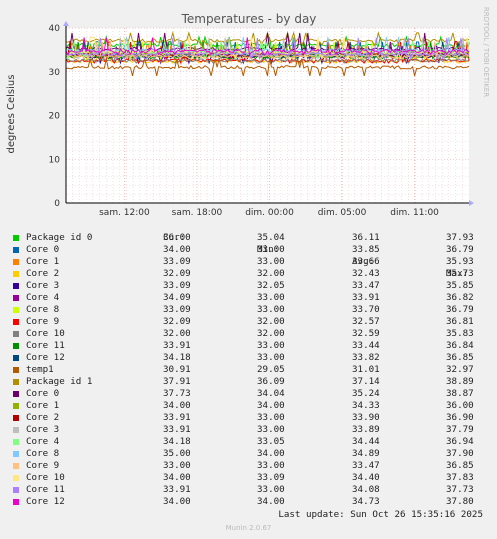  I want to click on legend-header: Cur: Min: Avg: Max:, so click(234, 249).